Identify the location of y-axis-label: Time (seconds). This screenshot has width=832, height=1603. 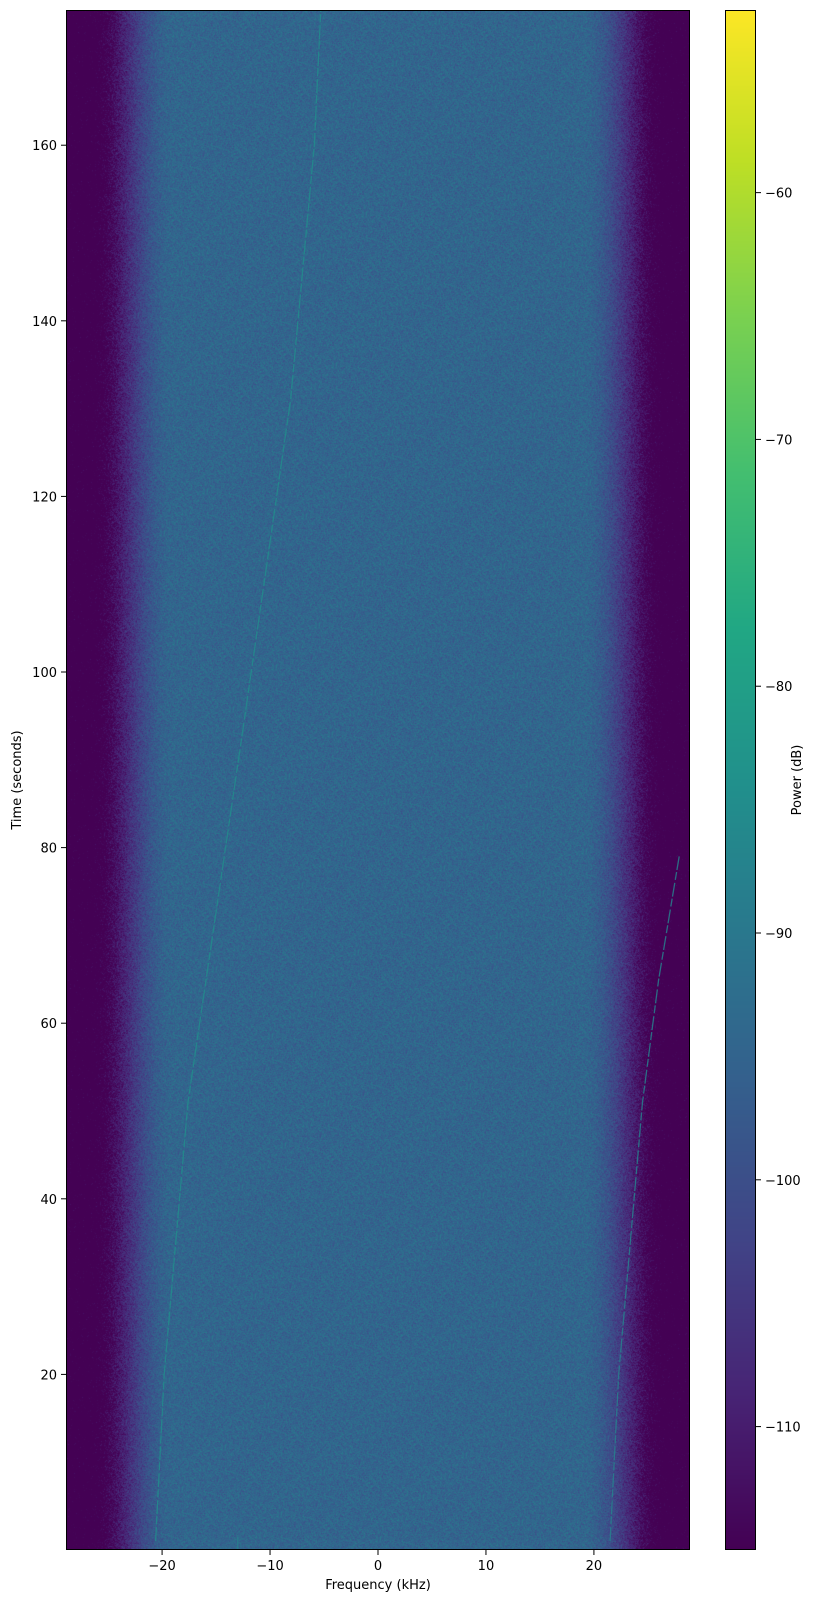
(17, 780).